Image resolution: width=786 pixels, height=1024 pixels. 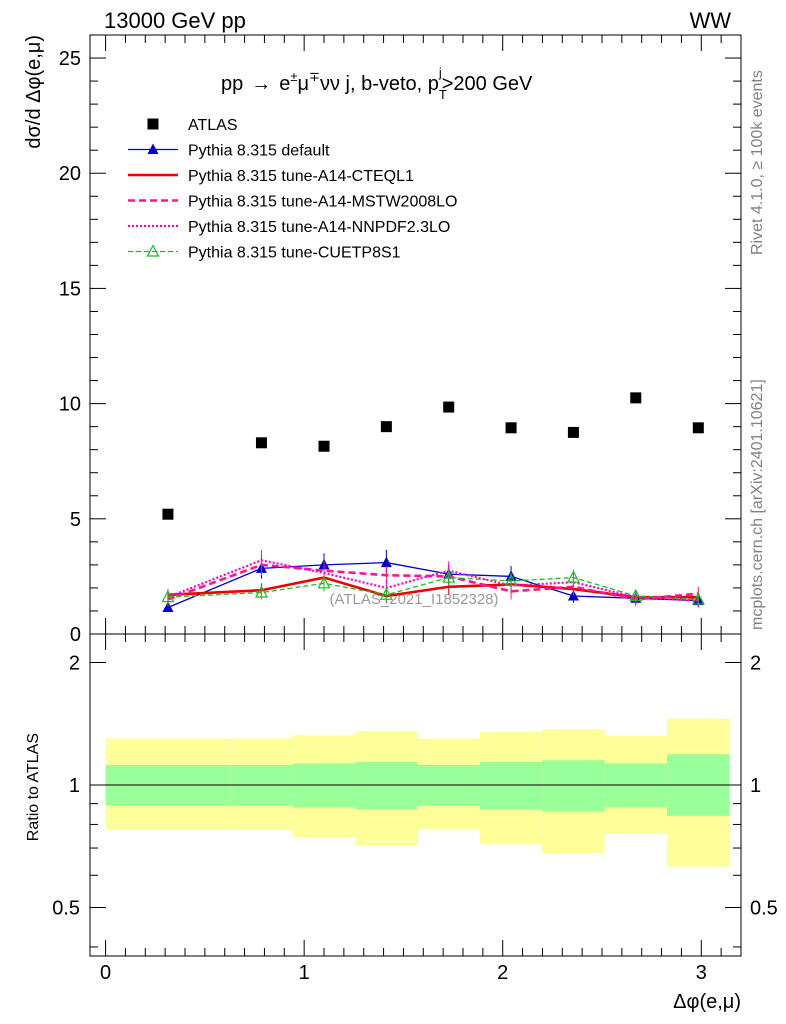 I want to click on y-tick-label: 0, so click(x=75, y=635).